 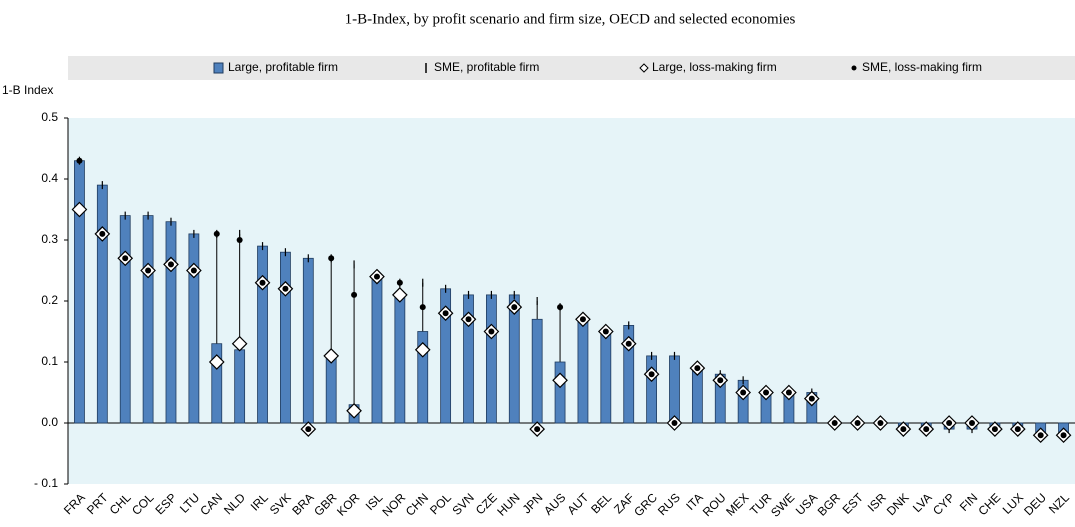 What do you see at coordinates (259, 501) in the screenshot?
I see `x-tick-label: IRL` at bounding box center [259, 501].